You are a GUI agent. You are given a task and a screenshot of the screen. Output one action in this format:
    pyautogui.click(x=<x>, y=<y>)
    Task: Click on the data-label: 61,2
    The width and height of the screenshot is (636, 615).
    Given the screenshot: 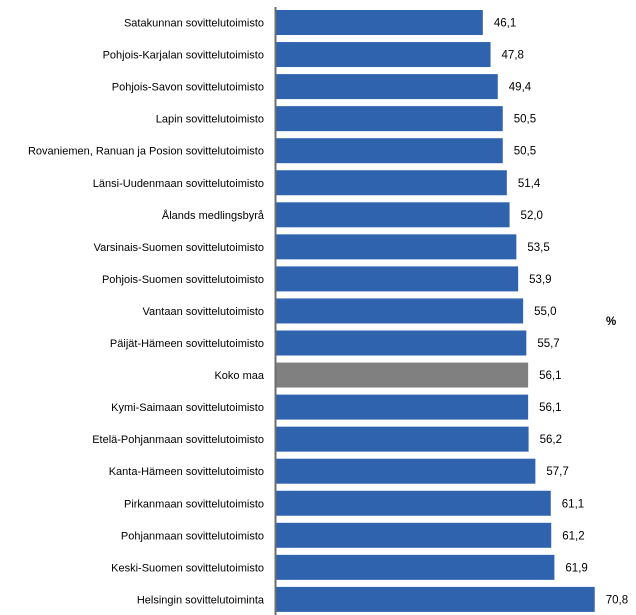 What is the action you would take?
    pyautogui.click(x=573, y=536)
    